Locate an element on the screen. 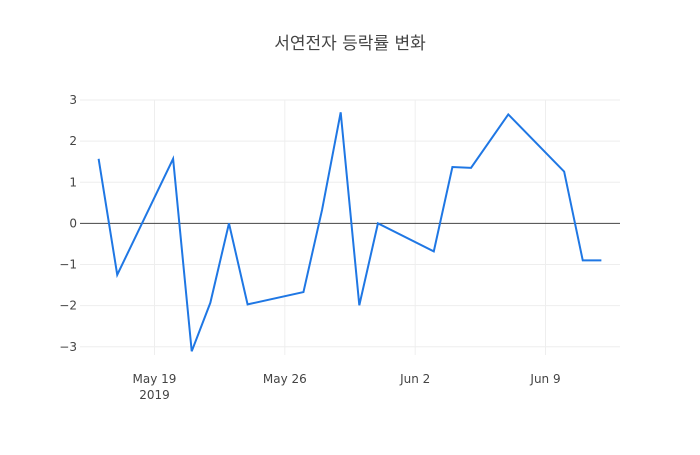 The height and width of the screenshot is (455, 700). y-tick-label: −3 is located at coordinates (68, 347).